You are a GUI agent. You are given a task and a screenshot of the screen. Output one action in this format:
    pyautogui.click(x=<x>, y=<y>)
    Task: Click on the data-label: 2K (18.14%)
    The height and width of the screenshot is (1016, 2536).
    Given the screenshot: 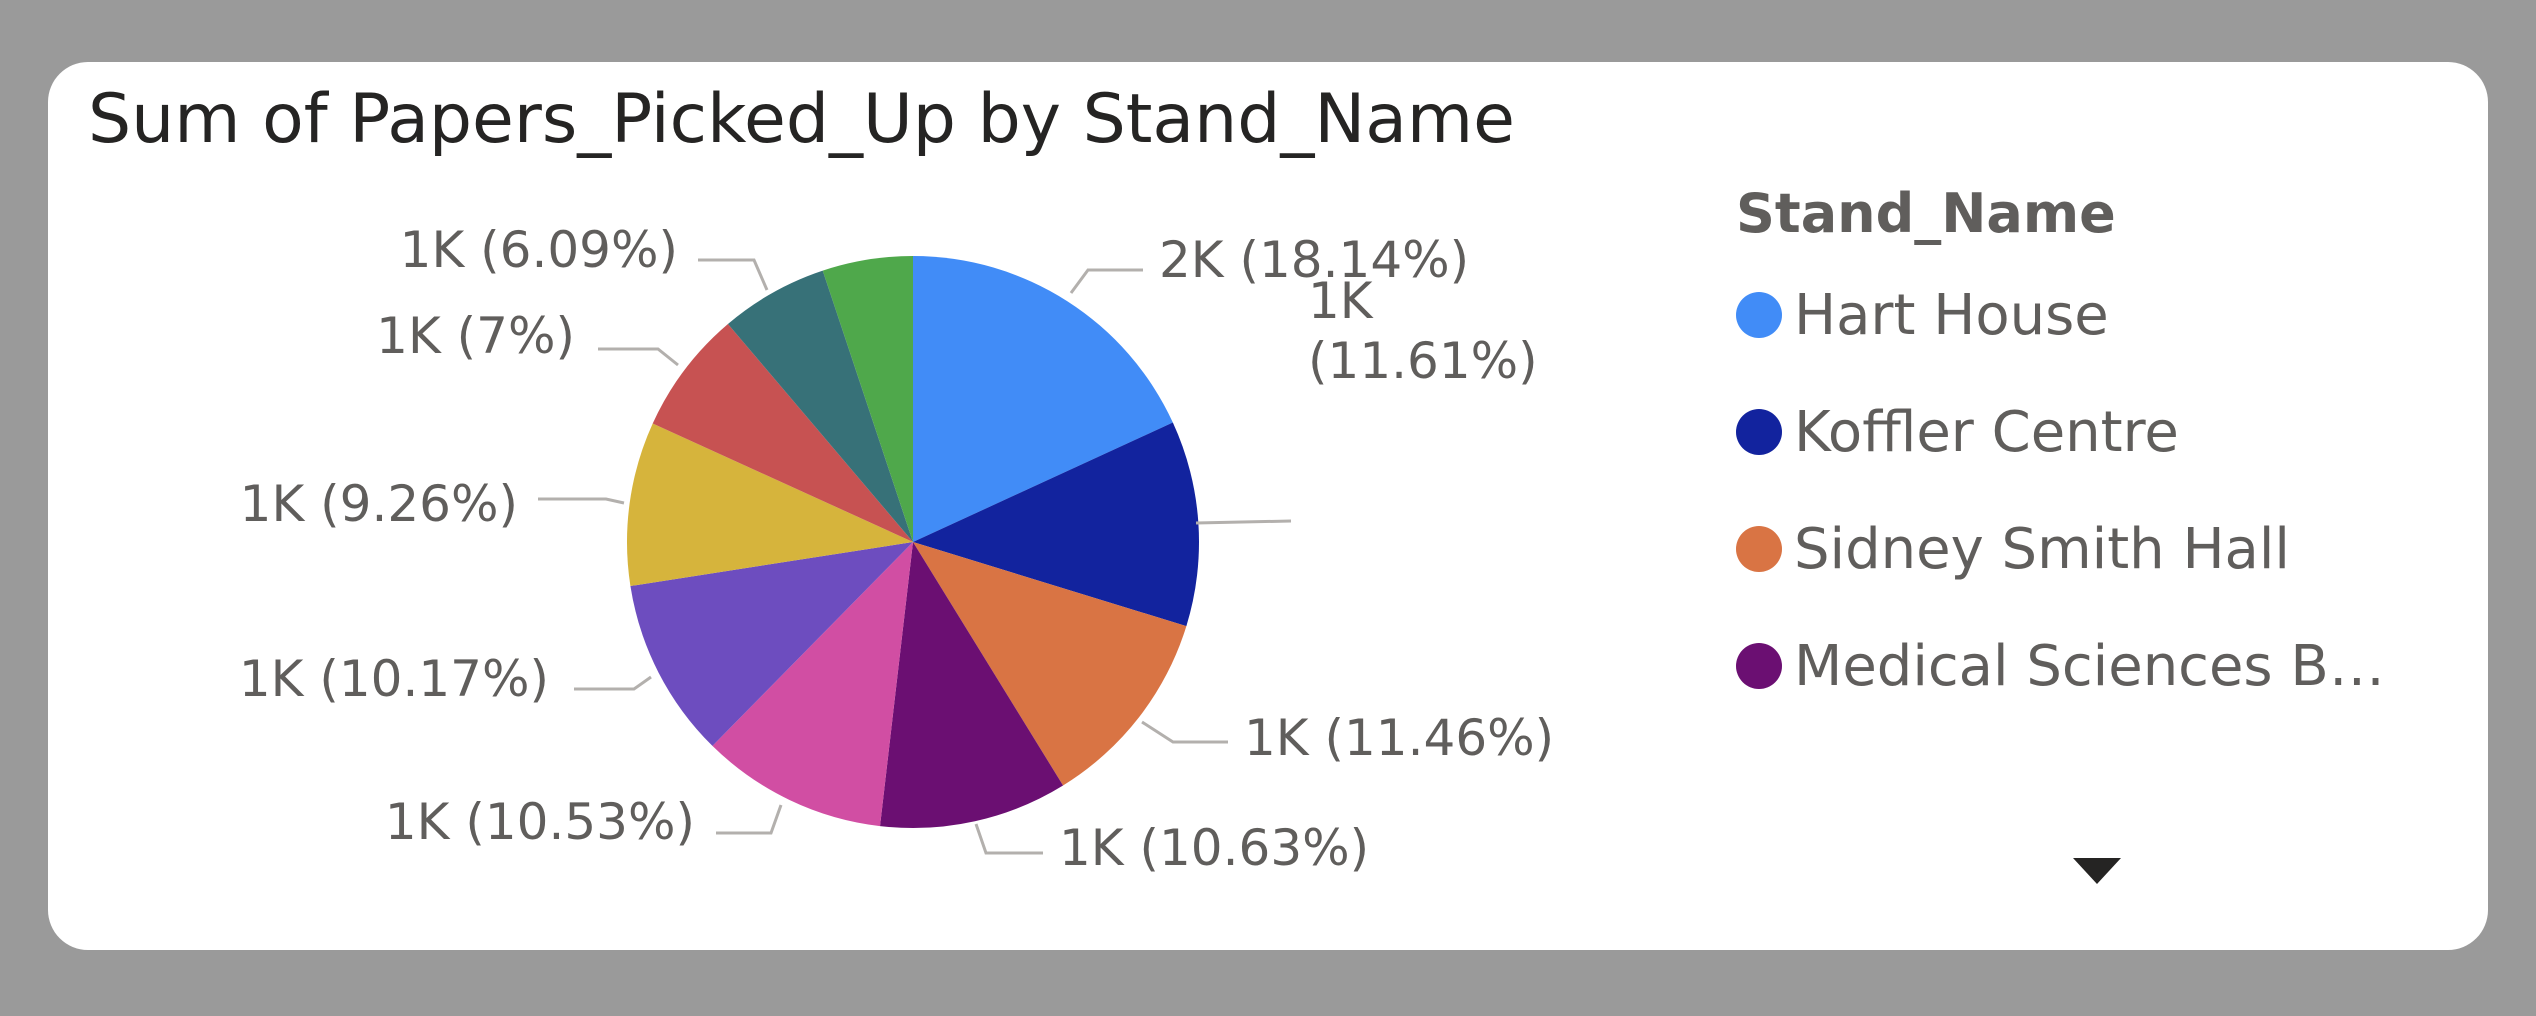 What is the action you would take?
    pyautogui.click(x=1314, y=260)
    